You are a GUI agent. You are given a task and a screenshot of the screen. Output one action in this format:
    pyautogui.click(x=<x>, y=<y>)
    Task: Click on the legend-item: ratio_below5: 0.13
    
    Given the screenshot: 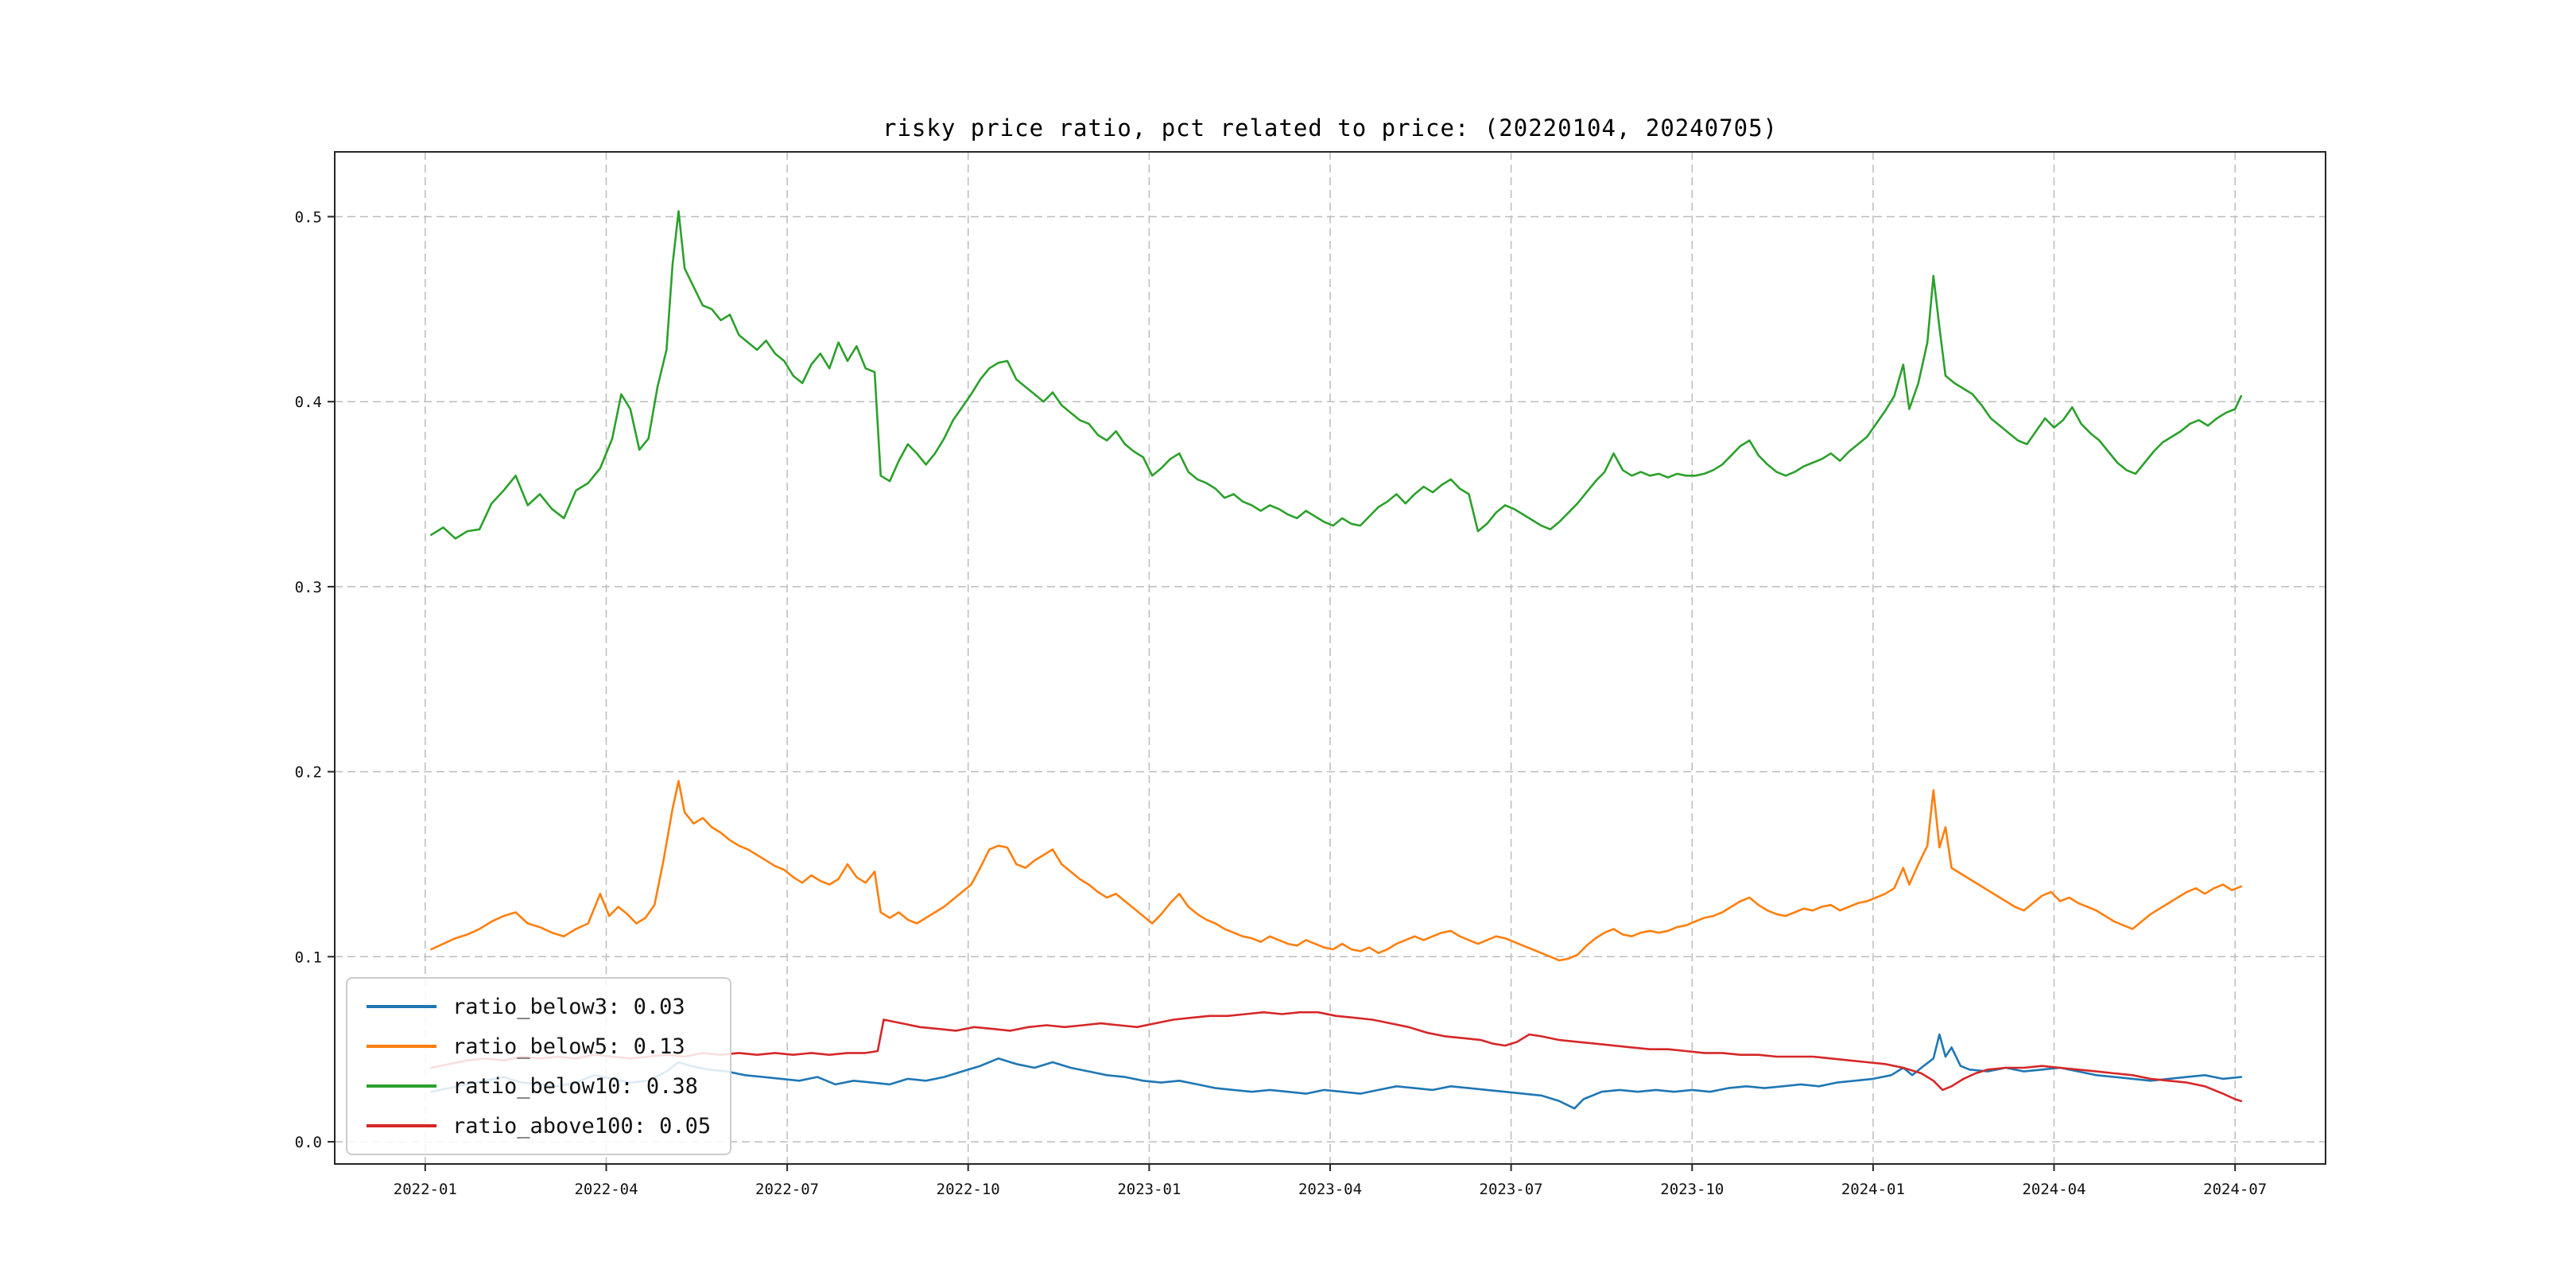 What is the action you would take?
    pyautogui.click(x=539, y=1046)
    